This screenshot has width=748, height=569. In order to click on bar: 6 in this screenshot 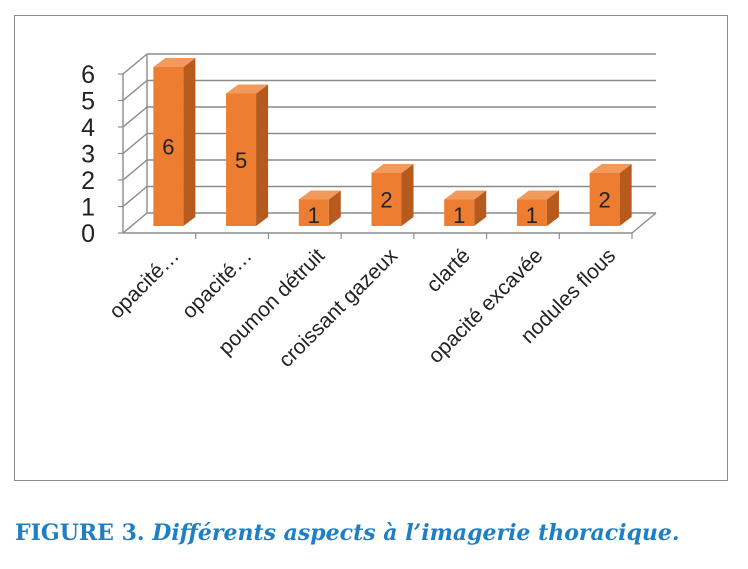, I will do `click(174, 142)`.